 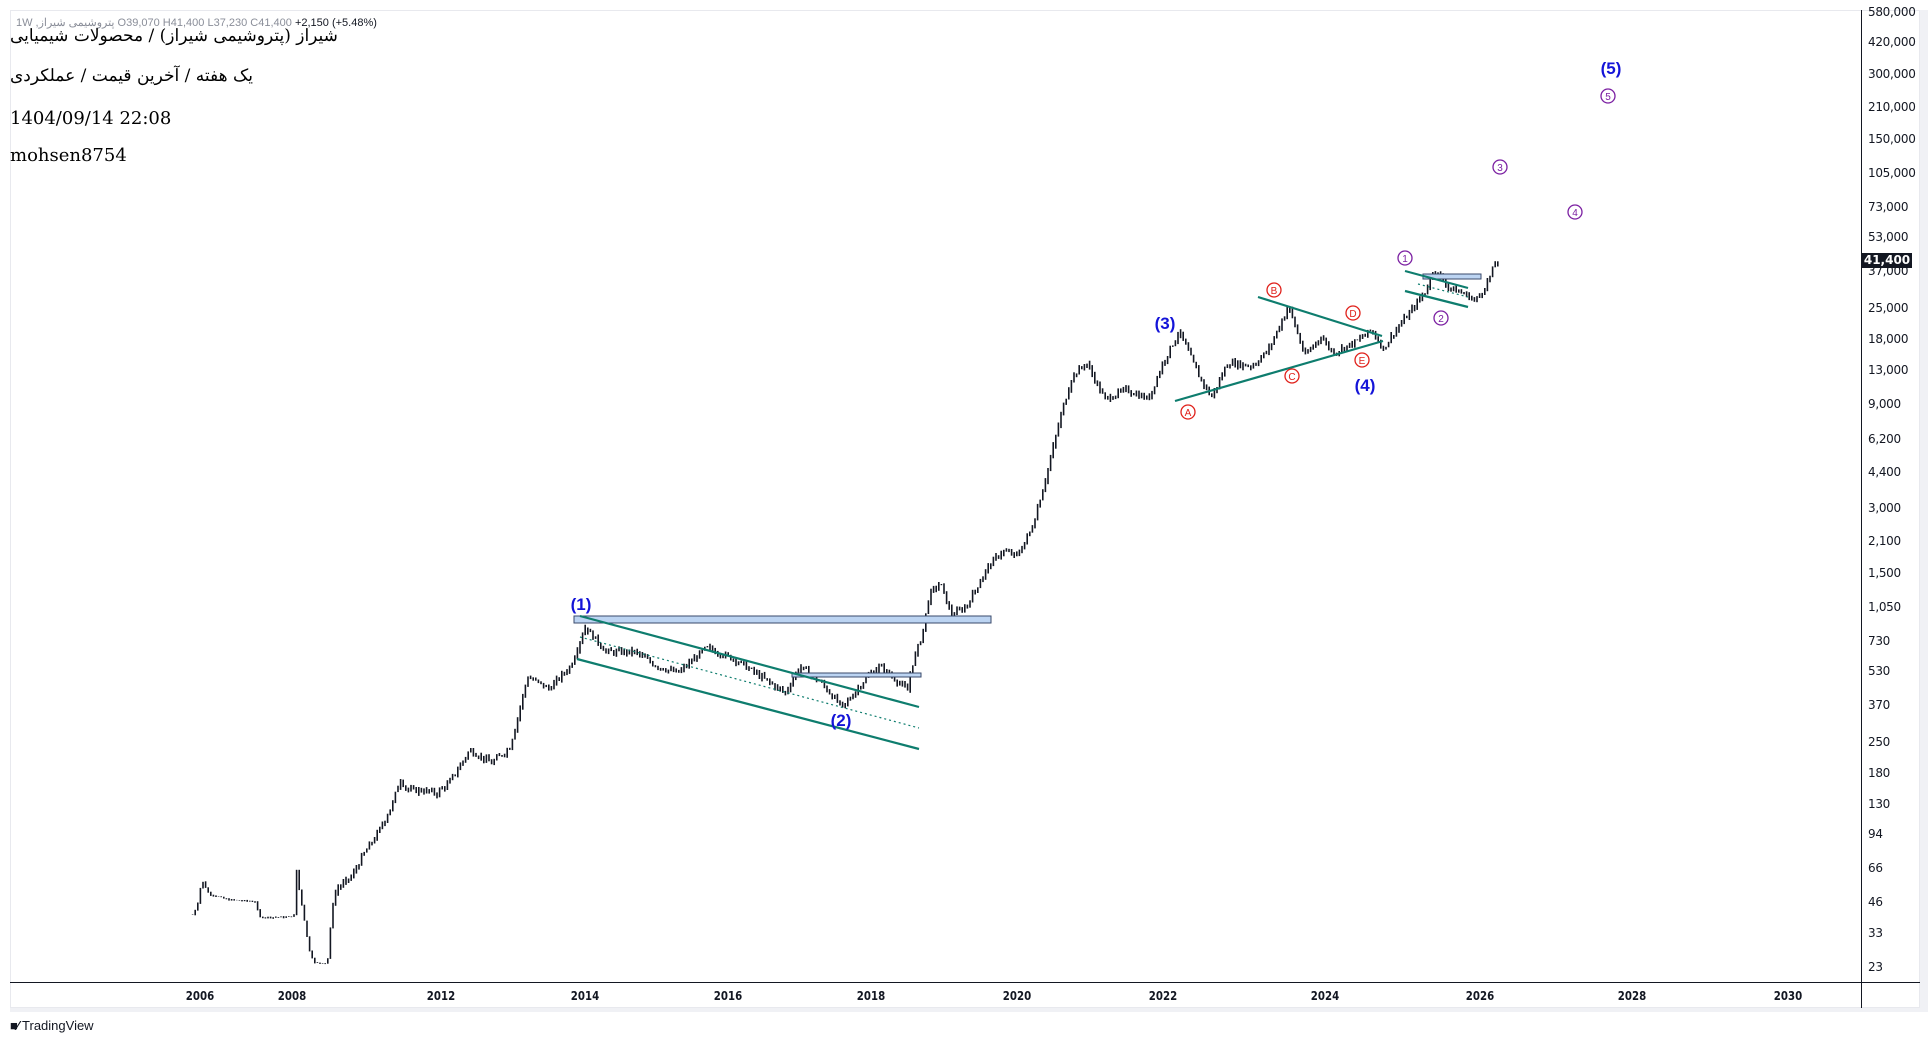 I want to click on minor-wave-label-4-circle, so click(x=1575, y=212).